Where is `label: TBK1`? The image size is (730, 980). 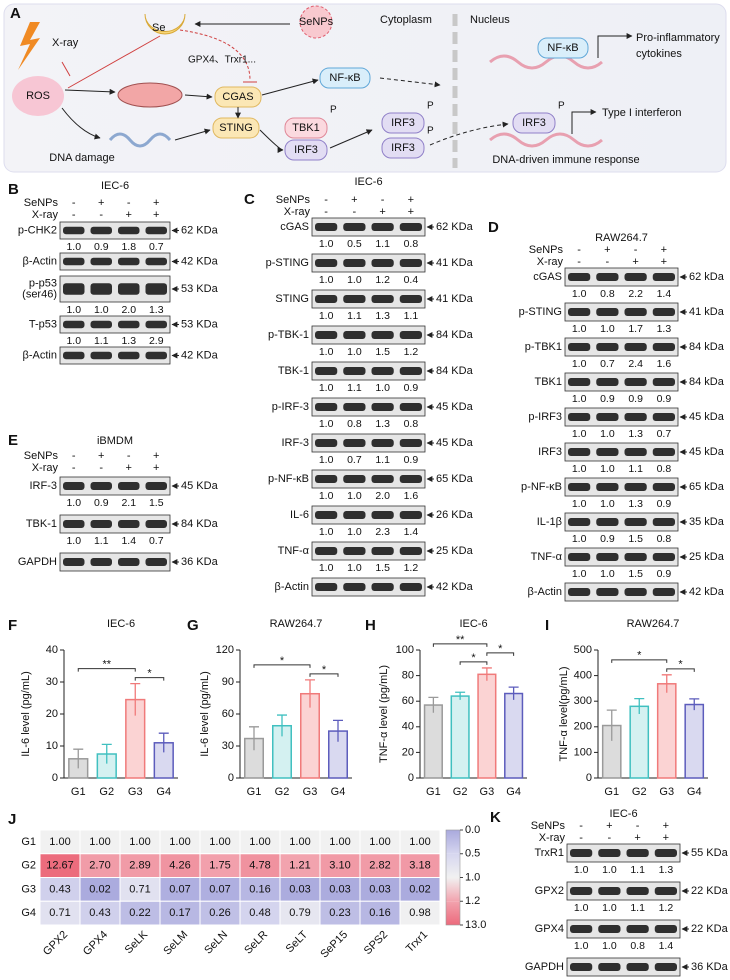
label: TBK1 is located at coordinates (306, 128).